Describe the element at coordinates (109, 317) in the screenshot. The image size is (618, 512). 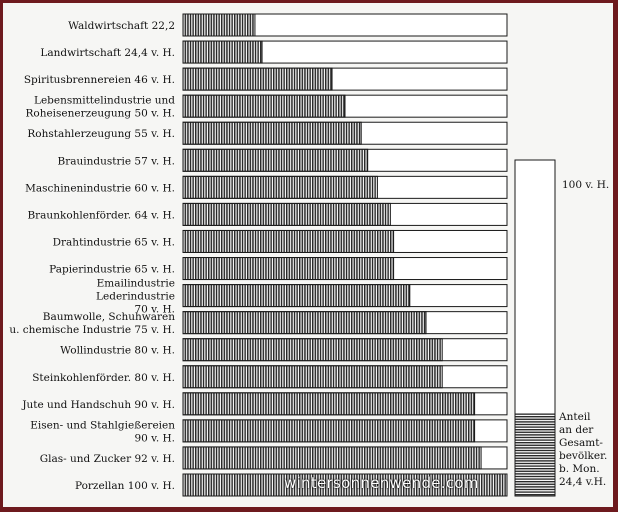
I see `category-label: Baumwolle, Schuhwaren` at that location.